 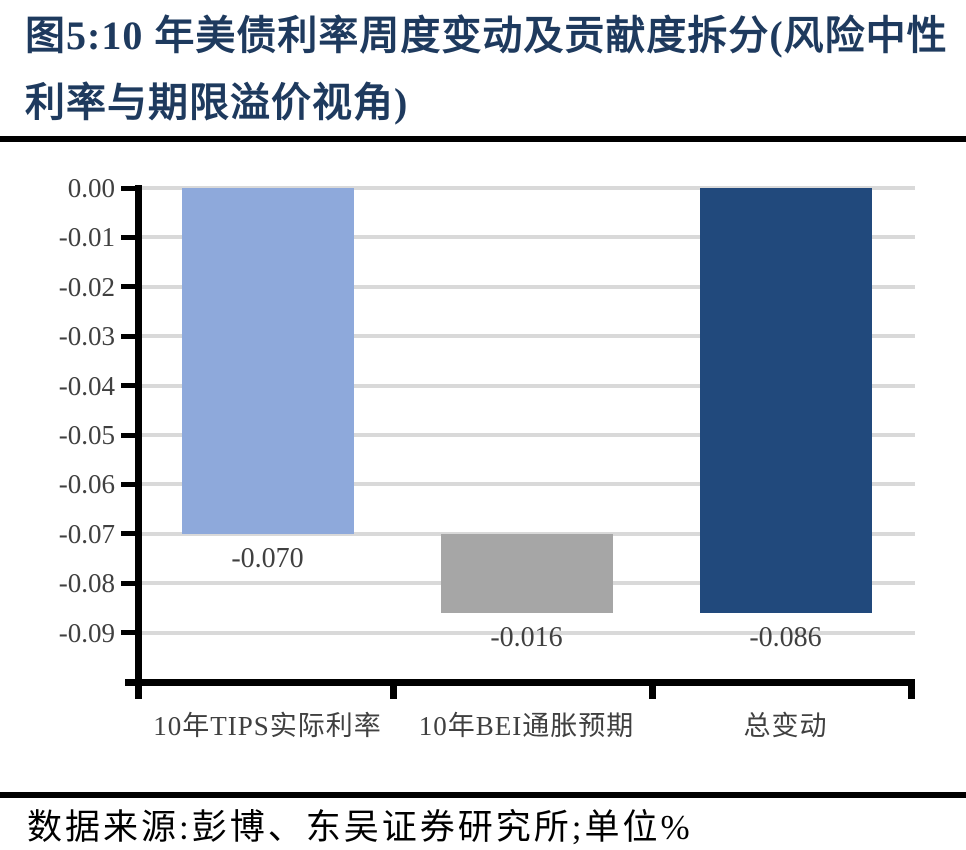 What do you see at coordinates (86, 435) in the screenshot?
I see `y-axis-label: -0.05` at bounding box center [86, 435].